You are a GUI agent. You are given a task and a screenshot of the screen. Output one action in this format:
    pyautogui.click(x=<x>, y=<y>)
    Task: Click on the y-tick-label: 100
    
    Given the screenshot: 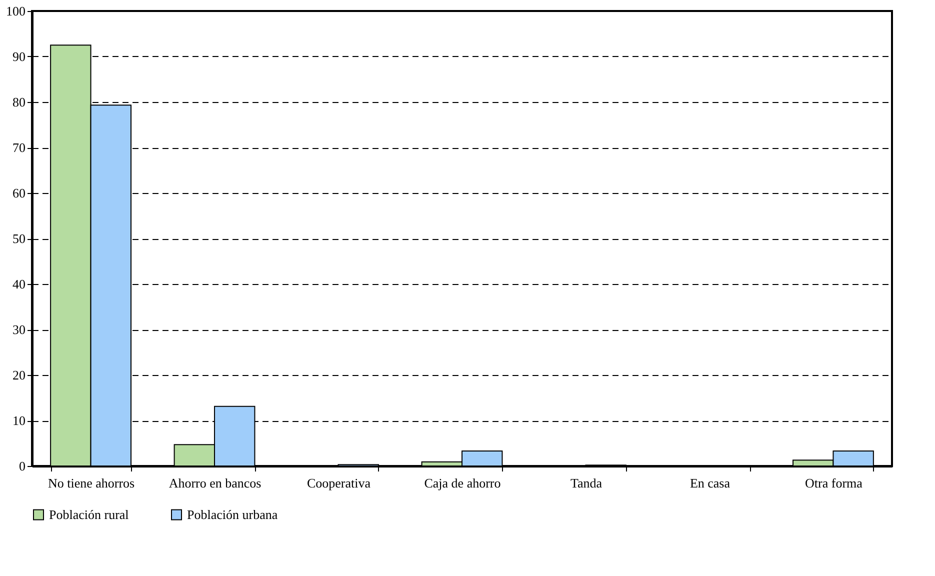 What is the action you would take?
    pyautogui.click(x=16, y=11)
    